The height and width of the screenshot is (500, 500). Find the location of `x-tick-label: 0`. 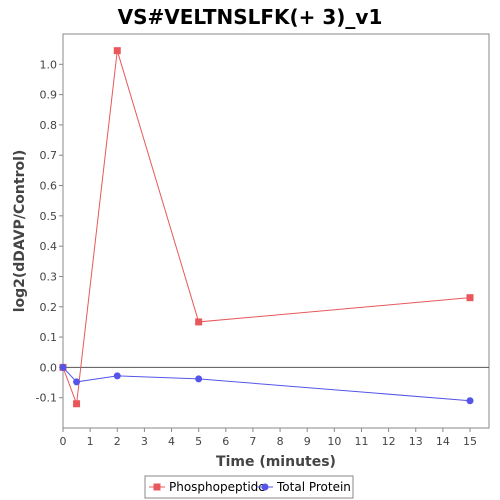

x-tick-label: 0 is located at coordinates (63, 441).